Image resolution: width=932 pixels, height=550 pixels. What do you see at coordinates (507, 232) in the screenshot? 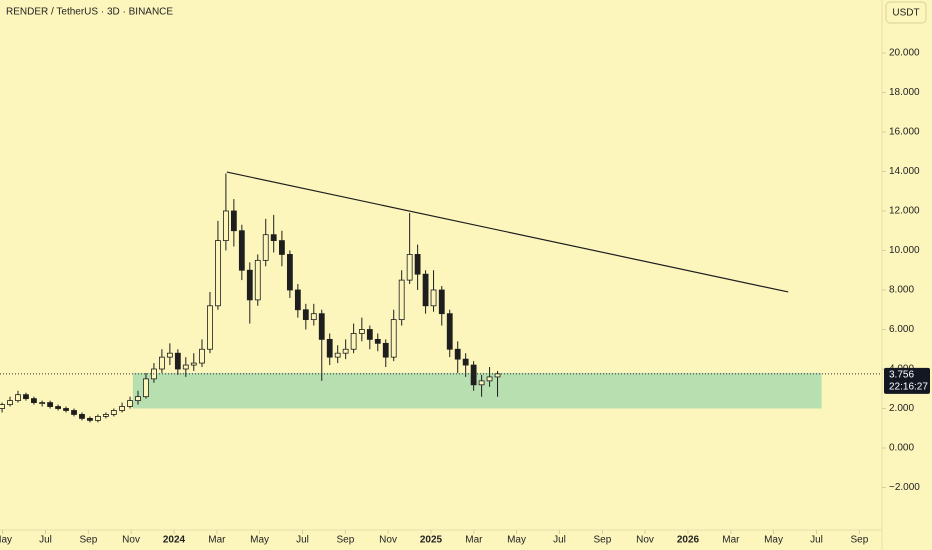
I see `trendline` at bounding box center [507, 232].